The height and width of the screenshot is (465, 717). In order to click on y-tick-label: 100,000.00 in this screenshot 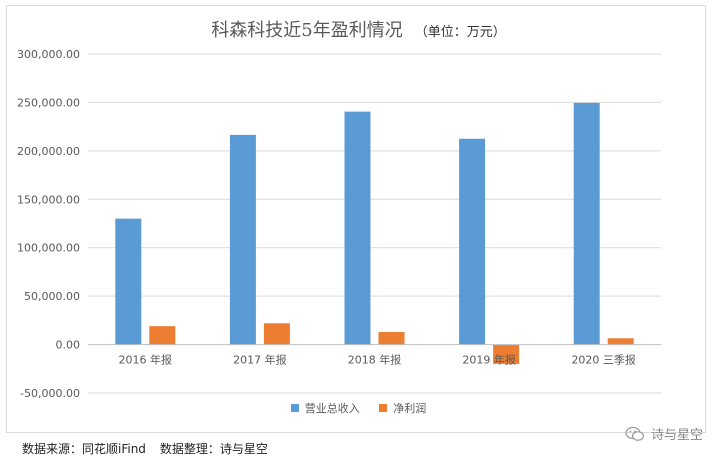, I will do `click(48, 248)`.